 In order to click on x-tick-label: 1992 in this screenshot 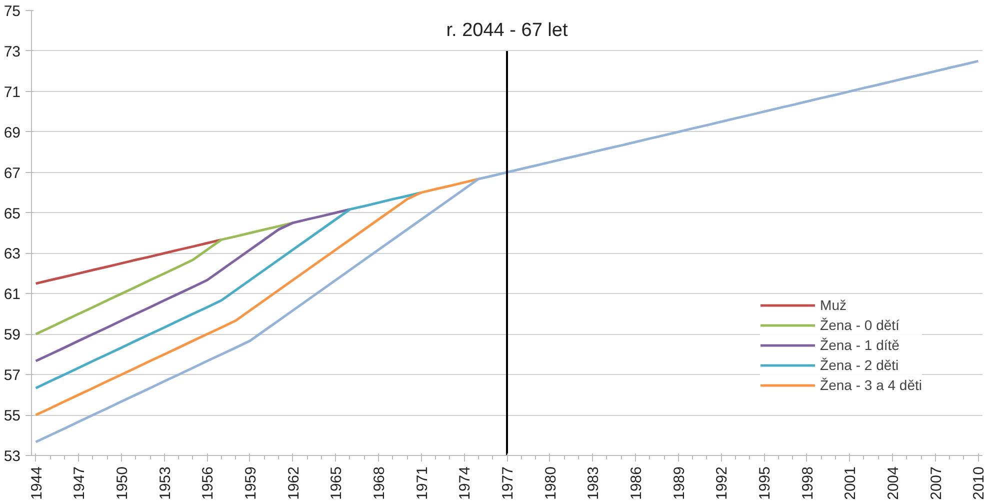, I will do `click(722, 483)`.